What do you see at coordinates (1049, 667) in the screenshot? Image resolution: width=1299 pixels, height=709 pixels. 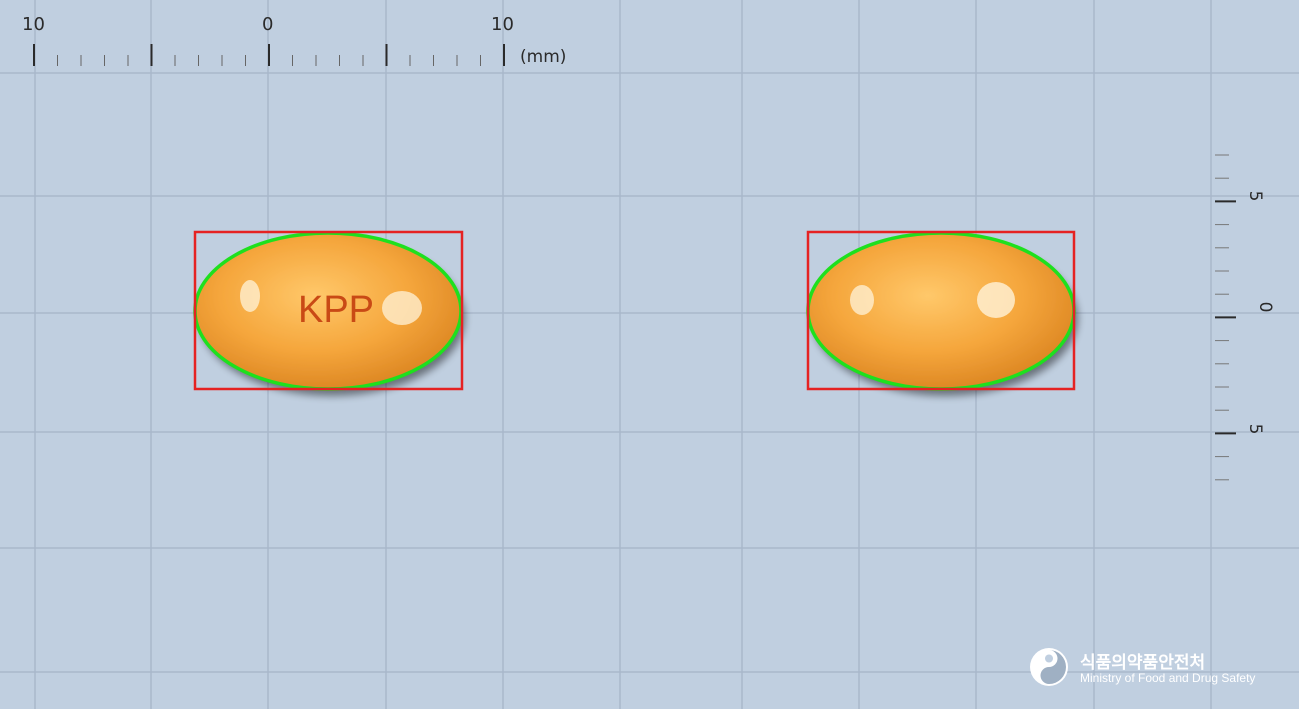 I see `mfds-emblem-icon` at bounding box center [1049, 667].